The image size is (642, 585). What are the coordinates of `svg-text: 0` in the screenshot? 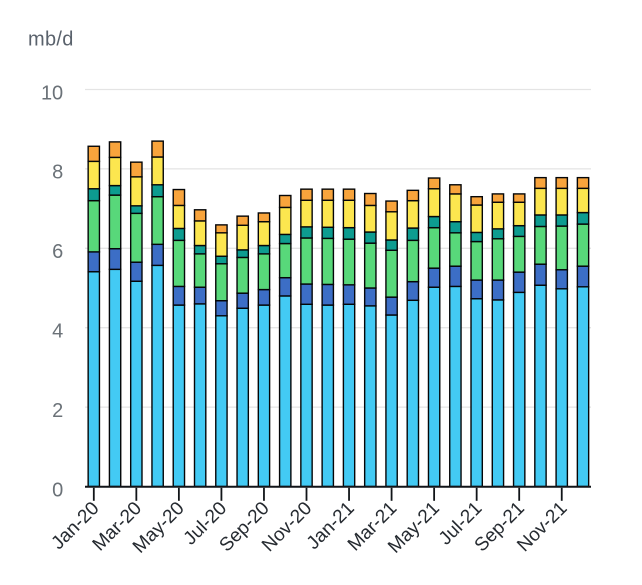 It's located at (57, 490).